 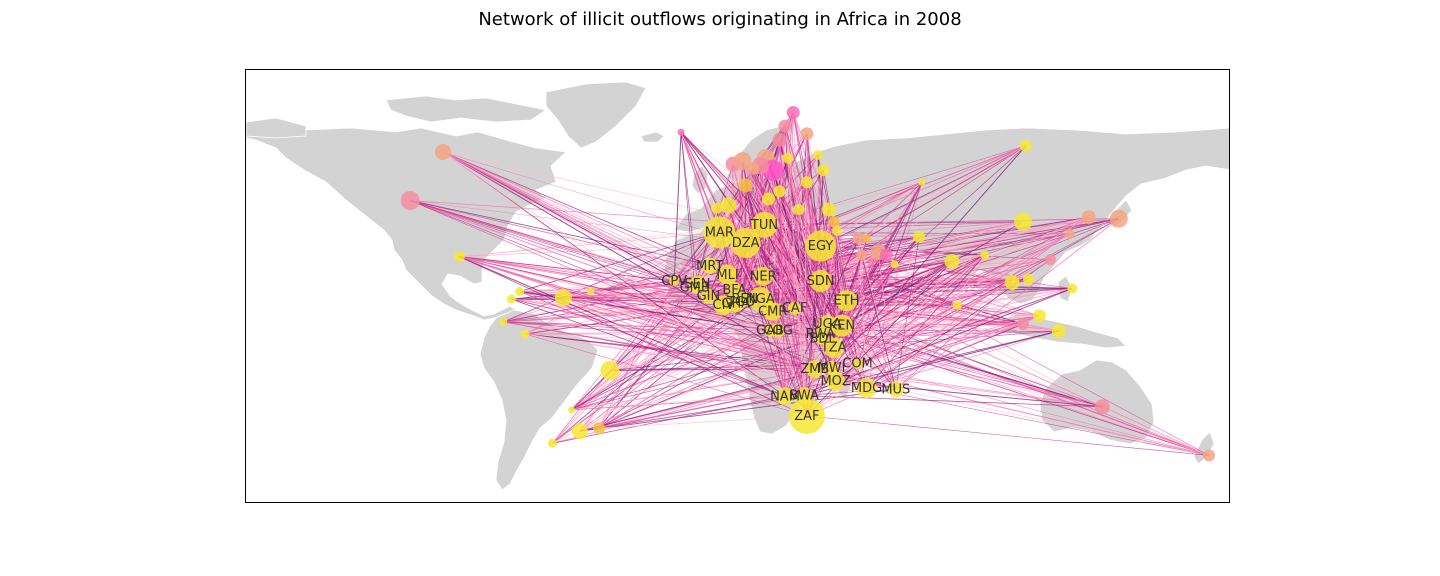 What do you see at coordinates (895, 389) in the screenshot?
I see `african-node-mus` at bounding box center [895, 389].